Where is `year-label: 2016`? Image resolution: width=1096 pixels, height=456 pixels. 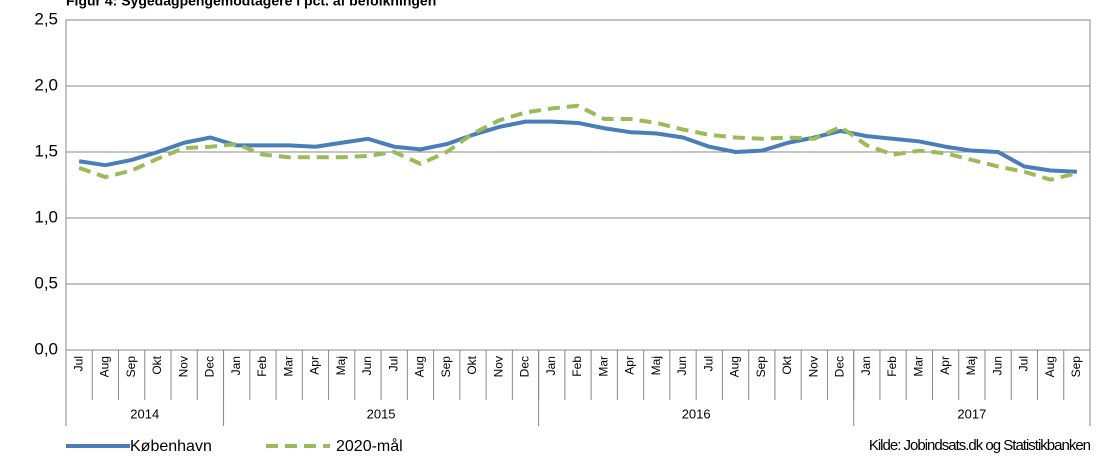 year-label: 2016 is located at coordinates (696, 413).